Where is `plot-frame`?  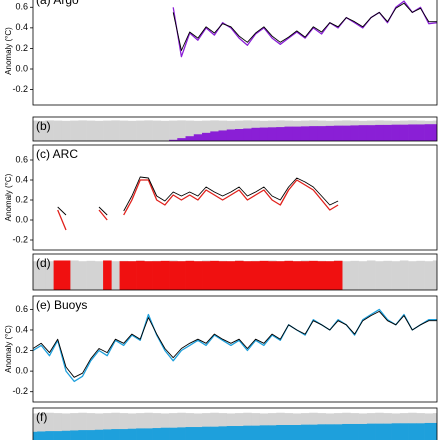 plot-frame is located at coordinates (235, 272).